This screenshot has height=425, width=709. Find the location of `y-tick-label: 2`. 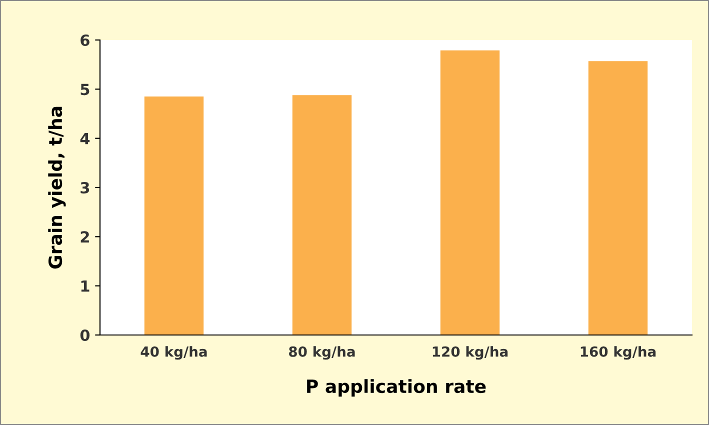

y-tick-label: 2 is located at coordinates (84, 236).